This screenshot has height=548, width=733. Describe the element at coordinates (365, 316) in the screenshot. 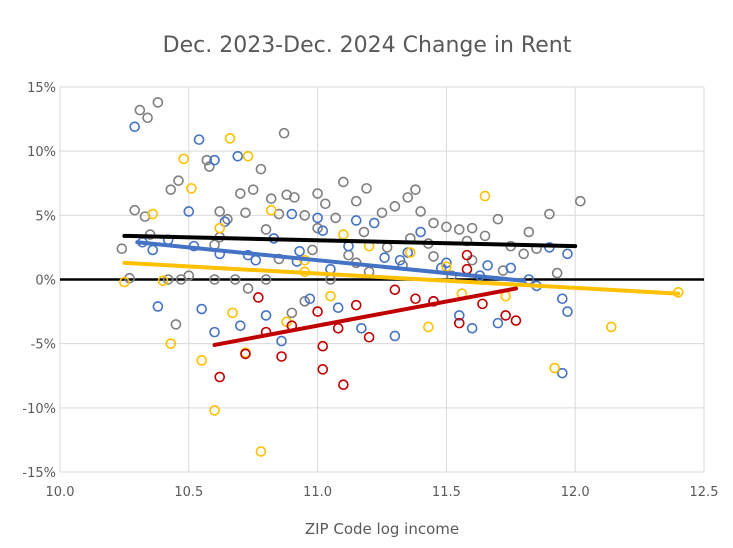

I see `red-trend-line` at that location.